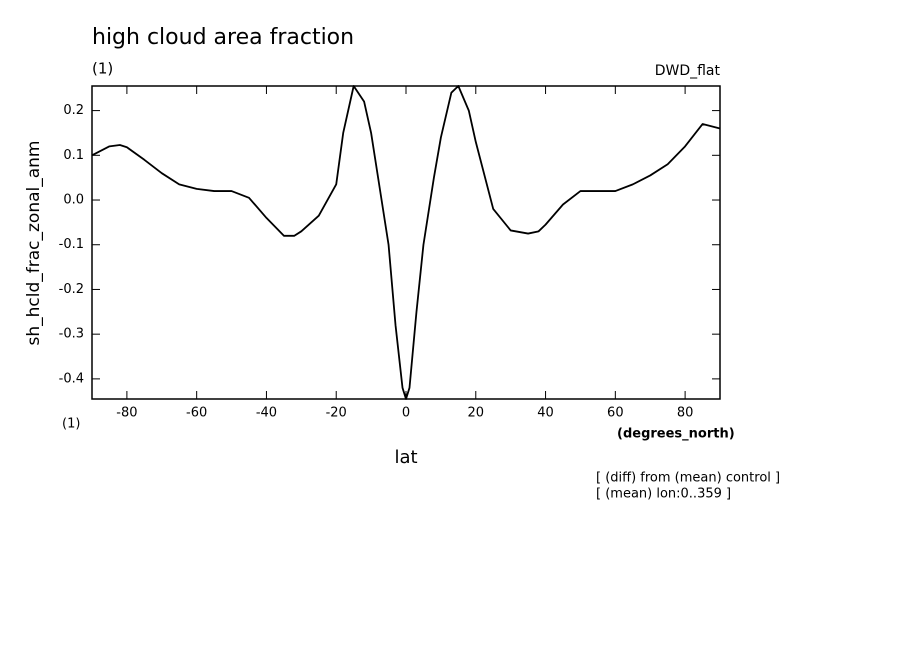  What do you see at coordinates (405, 457) in the screenshot?
I see `x-axis-label: lat` at bounding box center [405, 457].